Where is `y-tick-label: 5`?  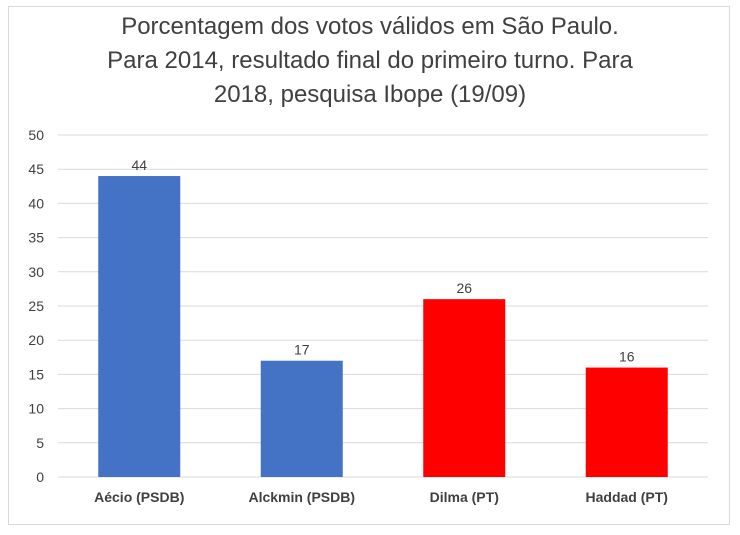
y-tick-label: 5 is located at coordinates (40, 443).